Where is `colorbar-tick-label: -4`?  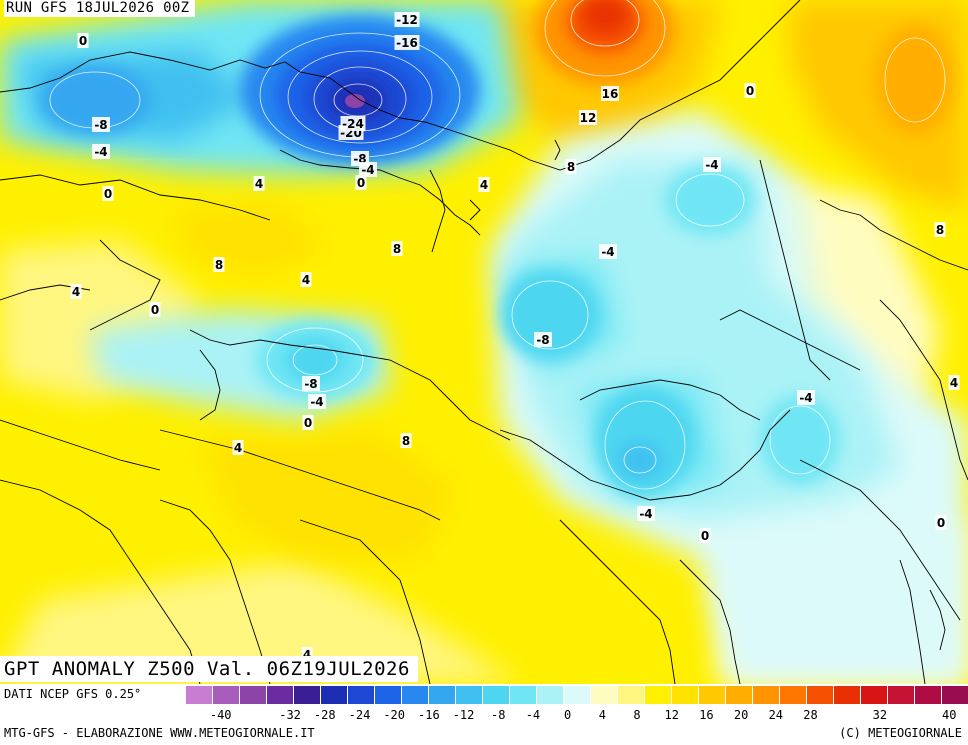 colorbar-tick-label: -4 is located at coordinates (533, 715).